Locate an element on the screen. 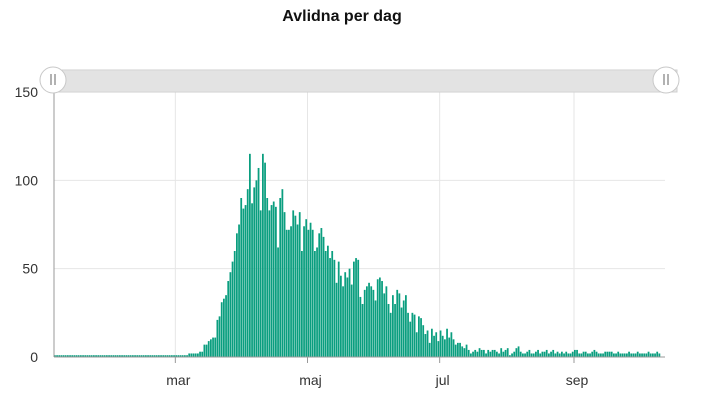 The width and height of the screenshot is (710, 411). range-scrollbar is located at coordinates (359, 80).